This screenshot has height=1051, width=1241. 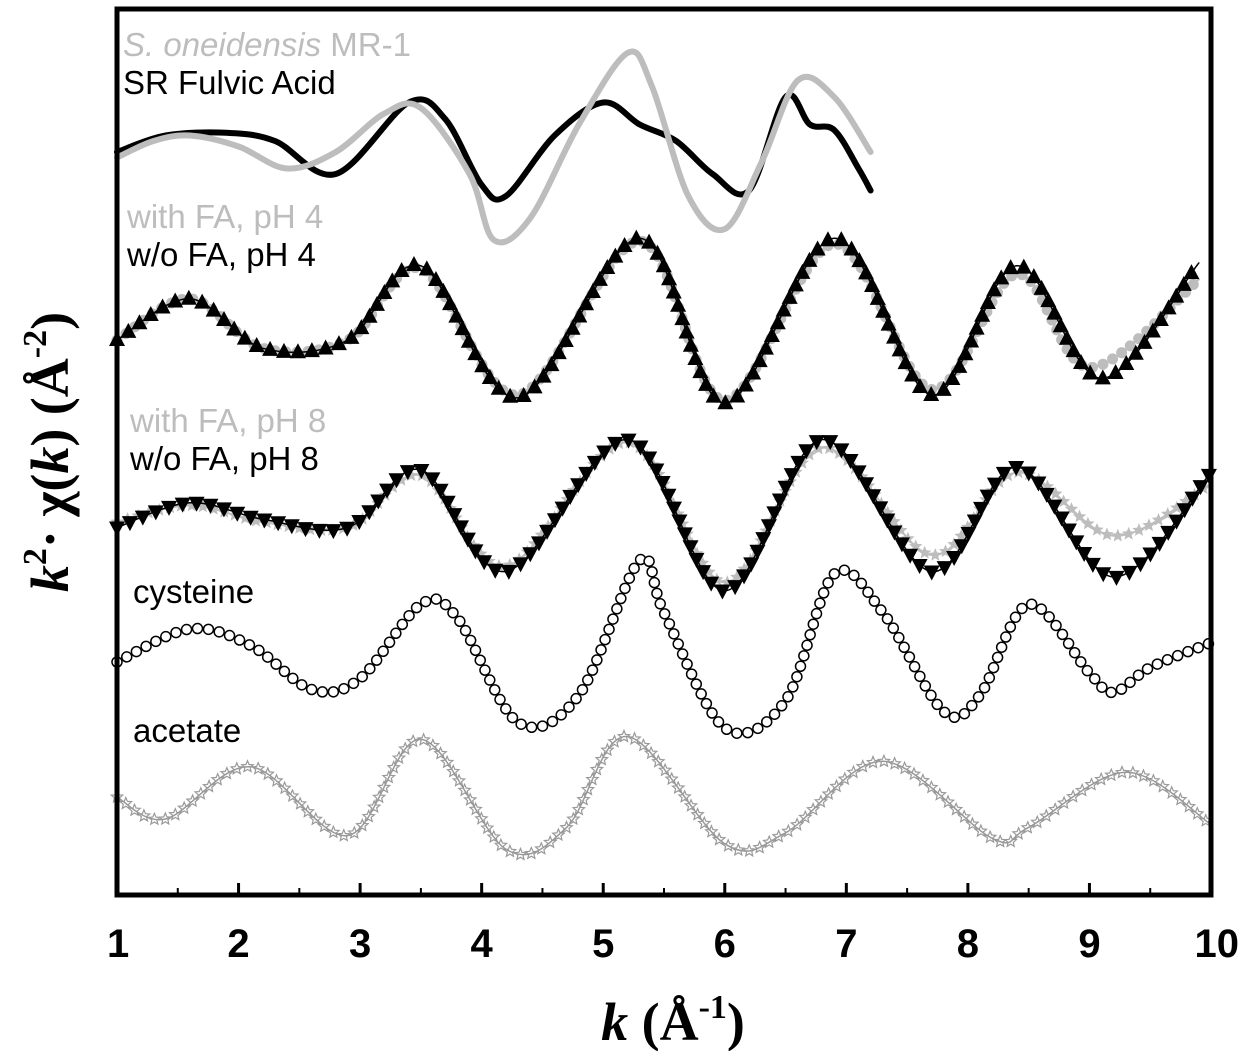 I want to click on x-tick-label: 7, so click(x=846, y=944).